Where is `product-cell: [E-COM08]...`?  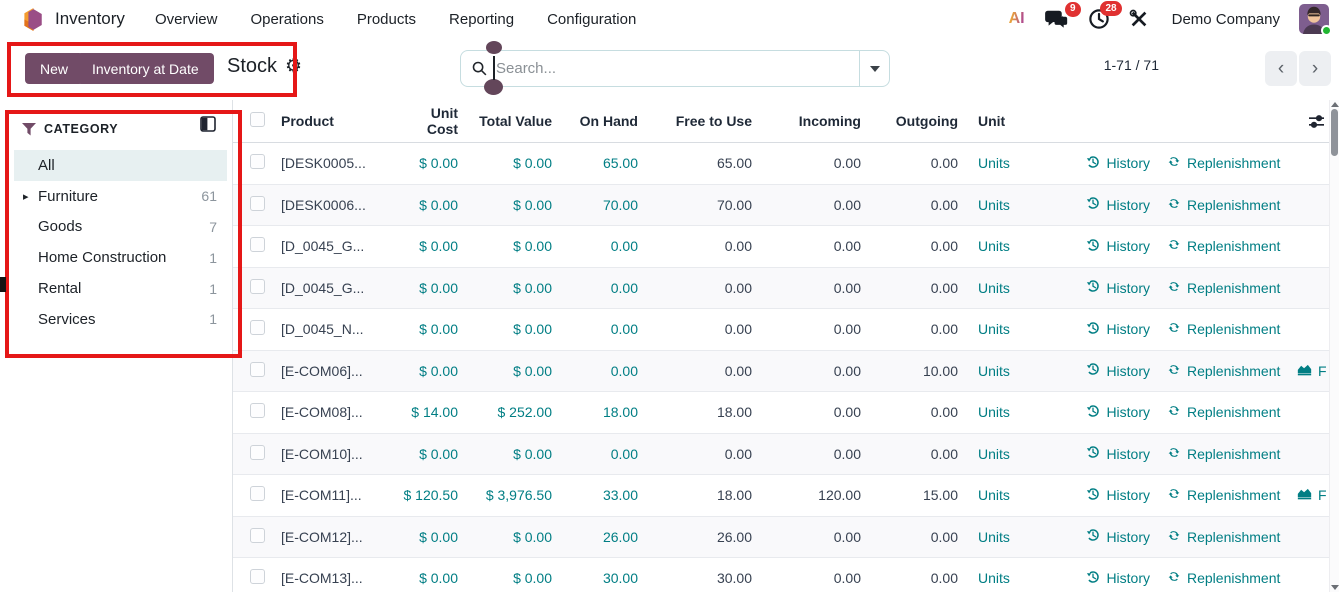
product-cell: [E-COM08]... is located at coordinates (322, 412).